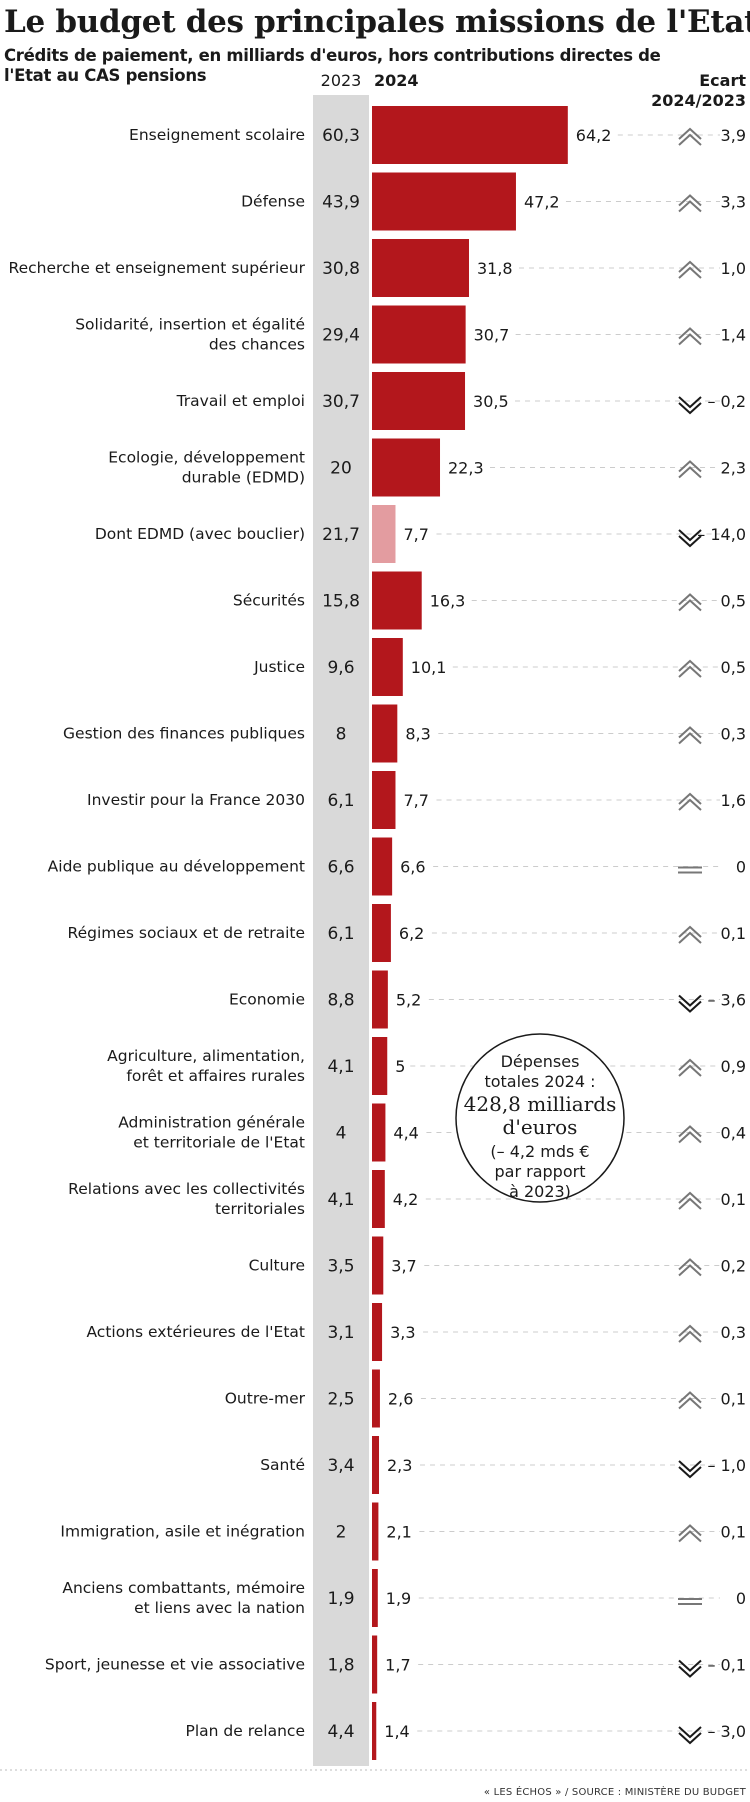 This screenshot has height=1802, width=750. What do you see at coordinates (340, 1333) in the screenshot?
I see `value-2023-label: 3,1` at bounding box center [340, 1333].